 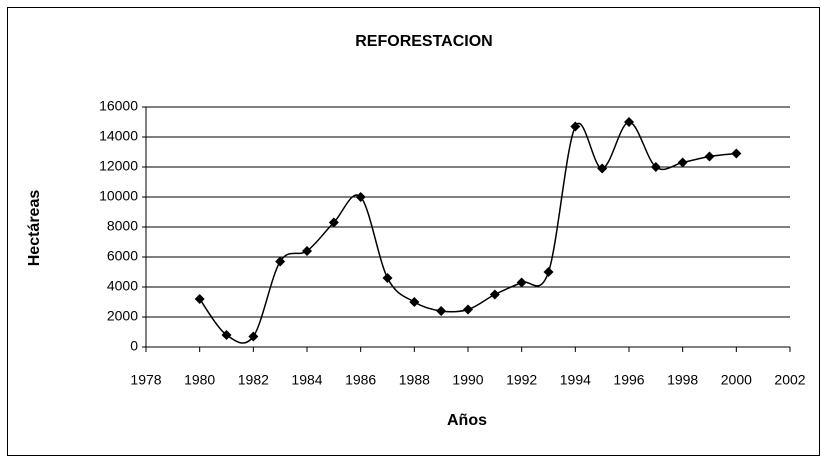 What do you see at coordinates (145, 380) in the screenshot?
I see `x-tick-label: 1978` at bounding box center [145, 380].